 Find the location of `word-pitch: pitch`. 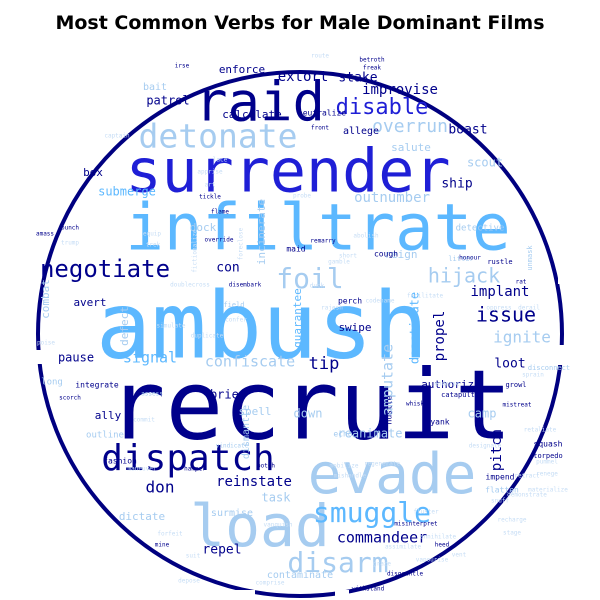

word-pitch: pitch is located at coordinates (497, 450).